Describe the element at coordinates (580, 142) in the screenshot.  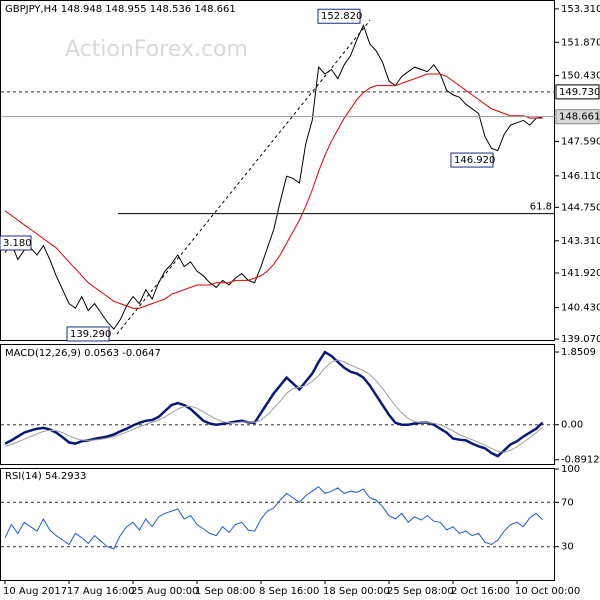
I see `y-tick-label: 147.590` at that location.